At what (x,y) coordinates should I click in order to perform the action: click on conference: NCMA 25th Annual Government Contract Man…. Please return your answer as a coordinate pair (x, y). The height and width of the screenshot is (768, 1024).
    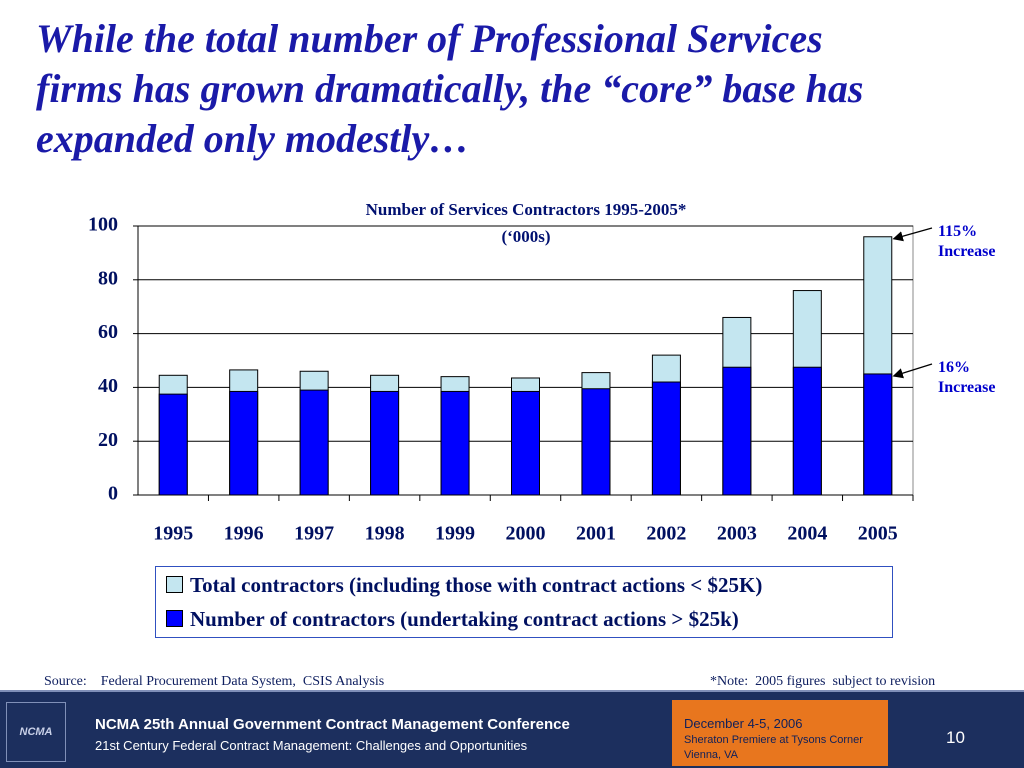
    Looking at the image, I should click on (332, 724).